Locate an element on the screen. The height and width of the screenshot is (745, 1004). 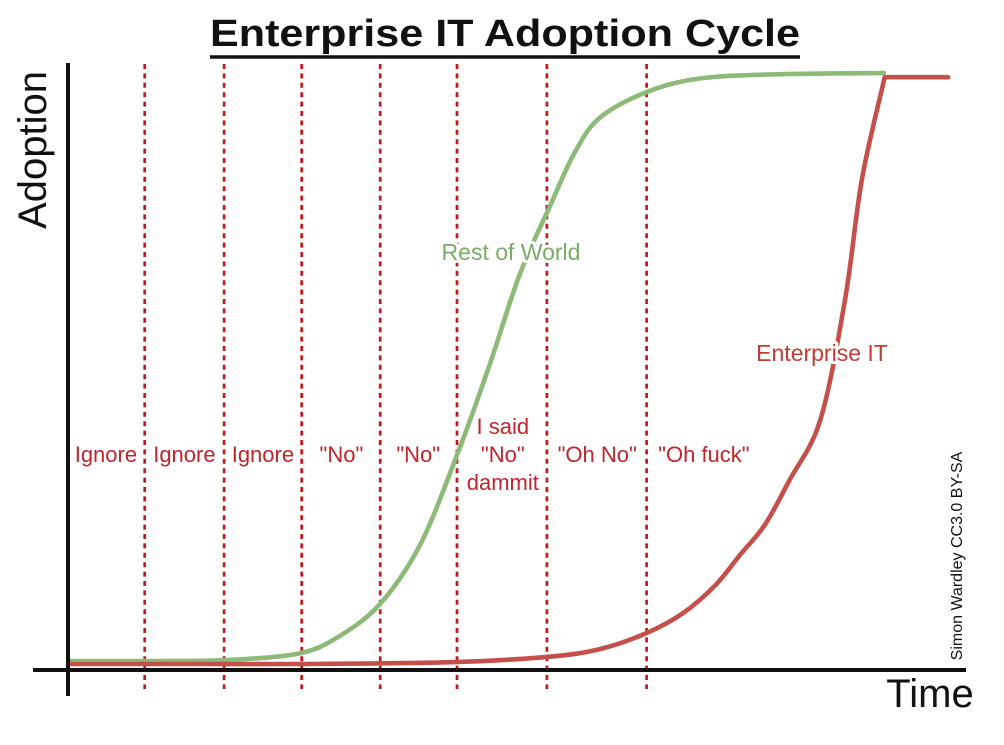
curve-label-rest-of-world: Rest of World is located at coordinates (511, 252).